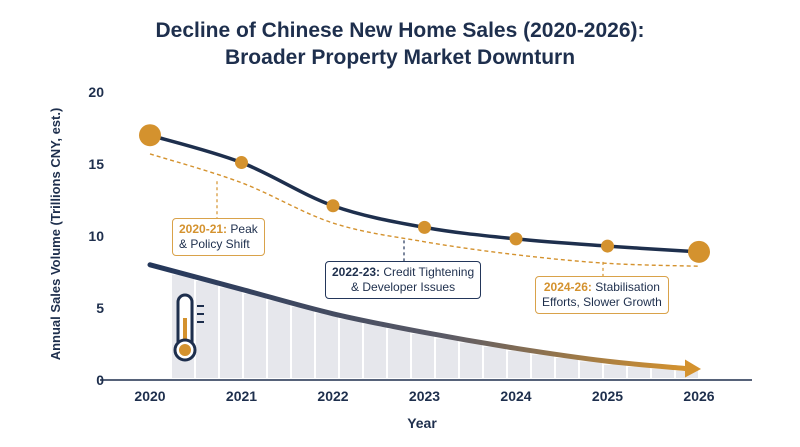  What do you see at coordinates (422, 423) in the screenshot?
I see `x-axis-label: Year` at bounding box center [422, 423].